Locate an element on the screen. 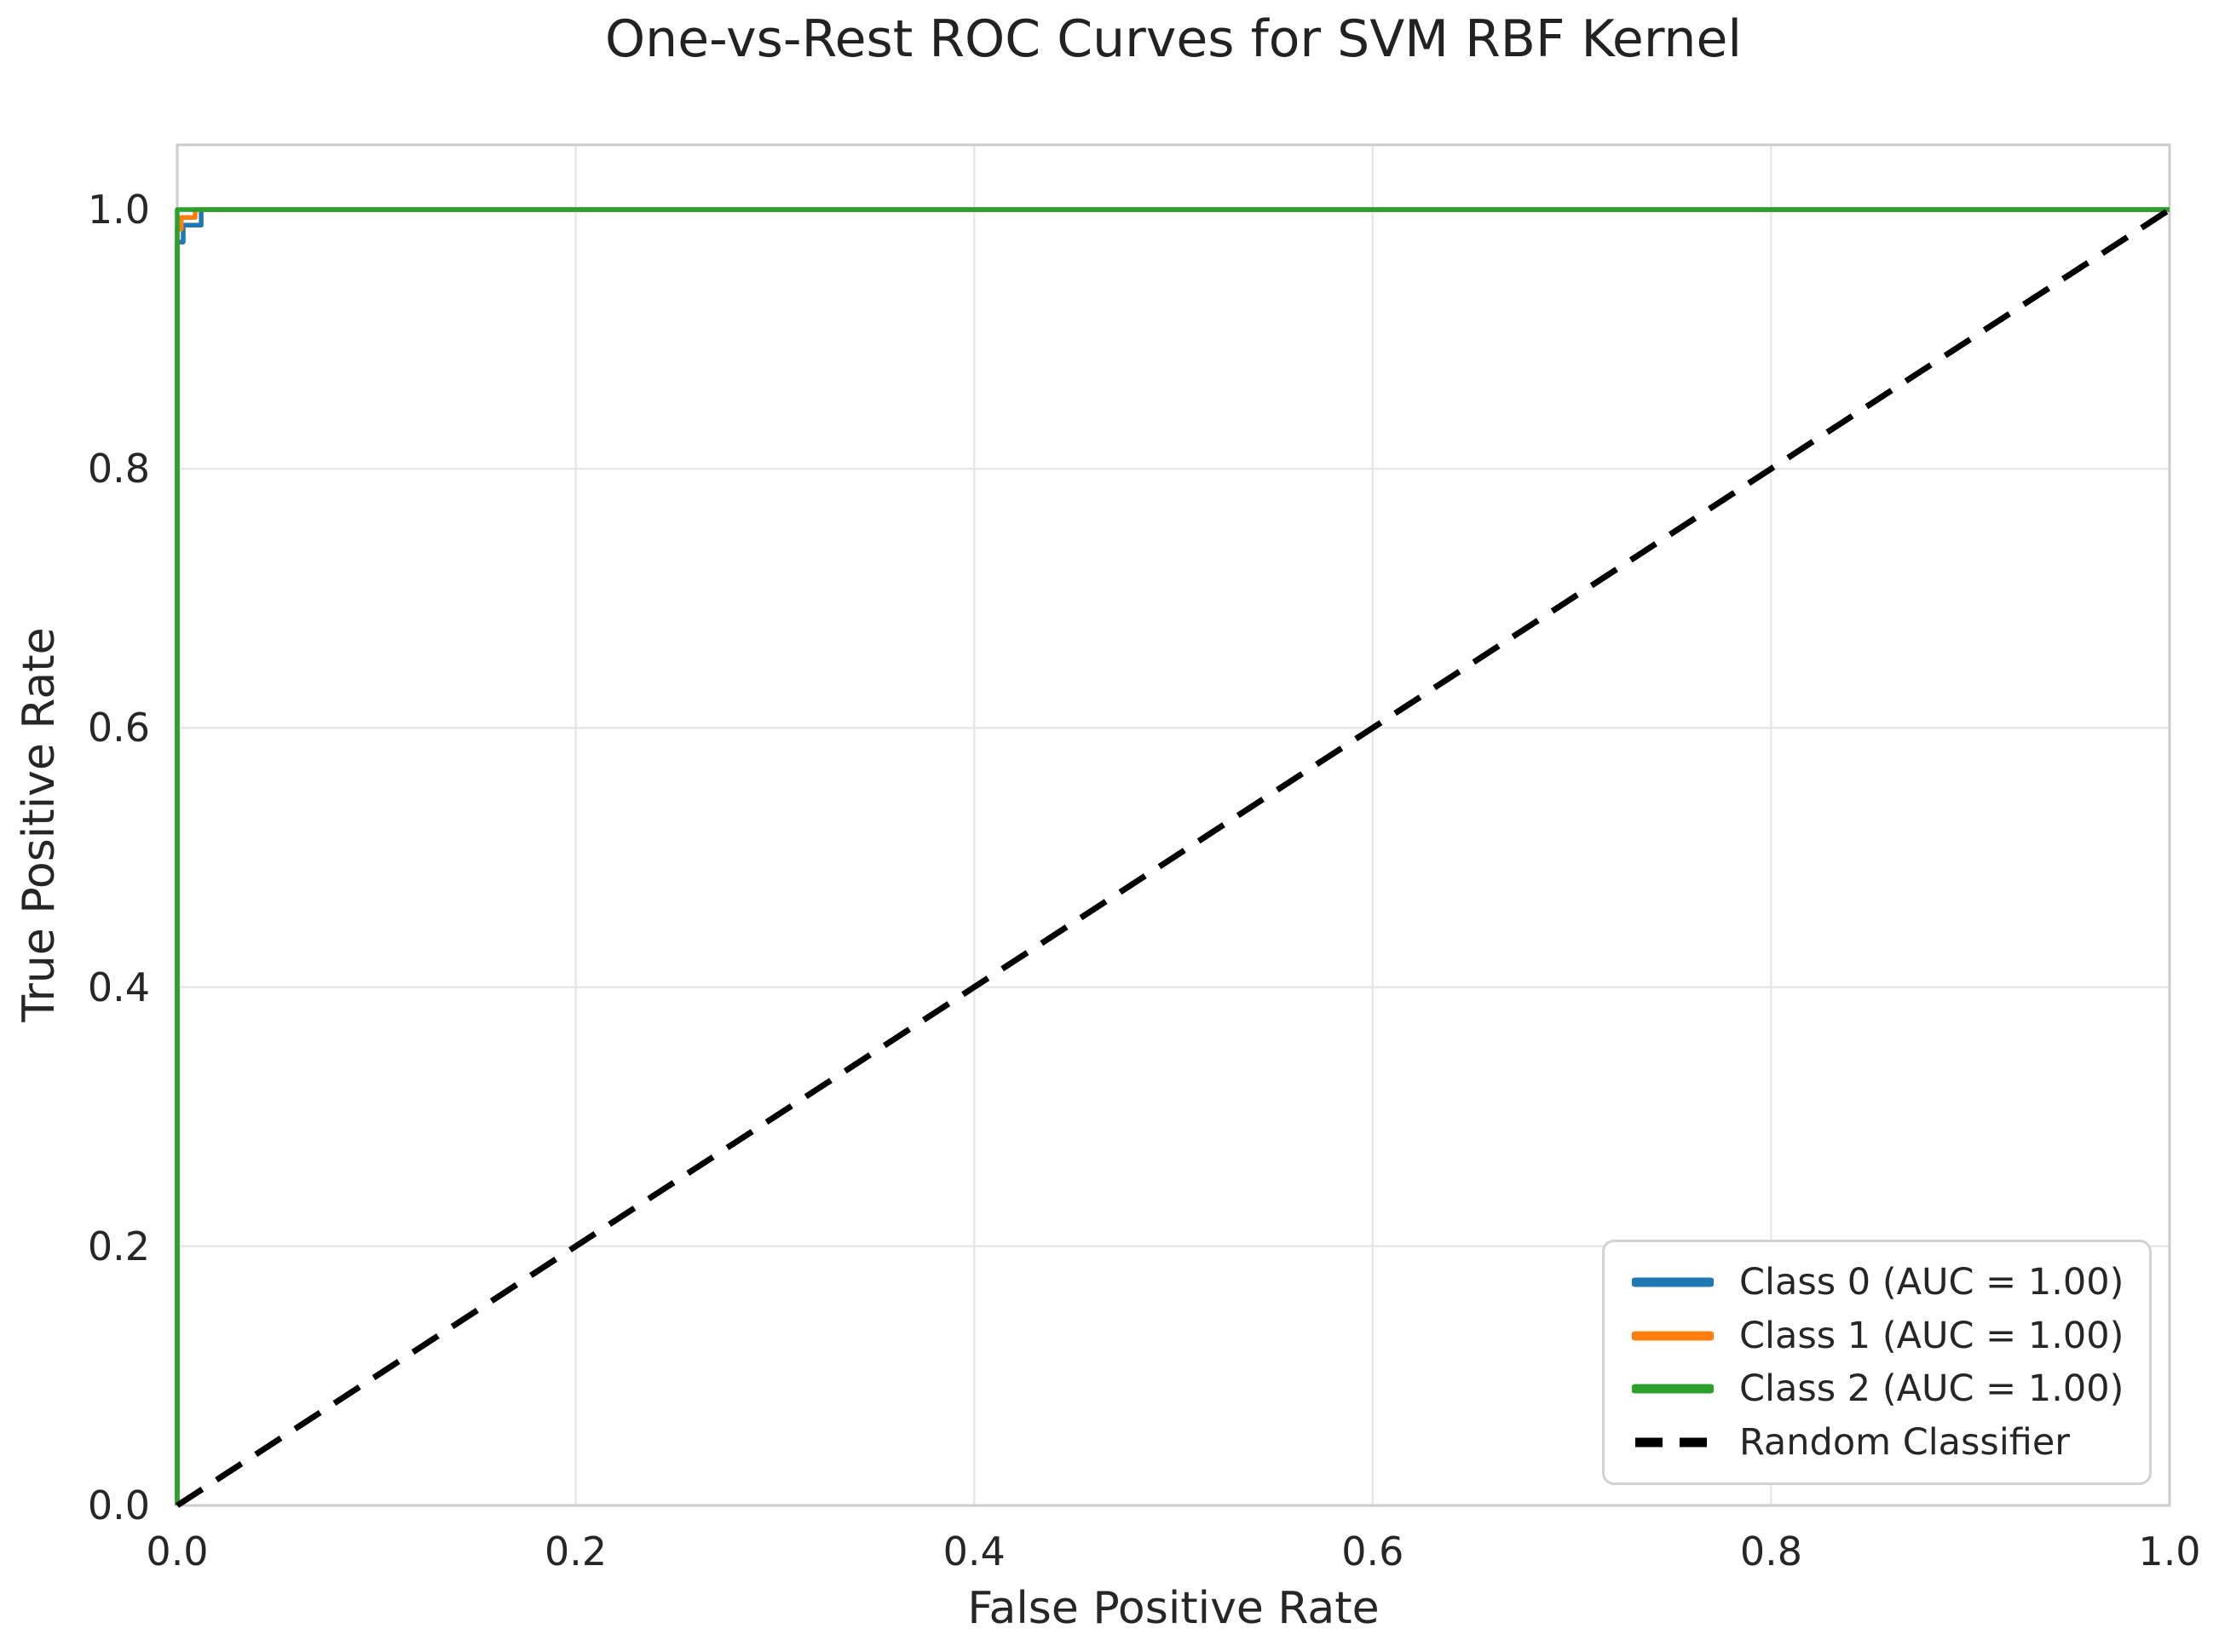  x-tick-label: 1.0 is located at coordinates (2169, 1551).